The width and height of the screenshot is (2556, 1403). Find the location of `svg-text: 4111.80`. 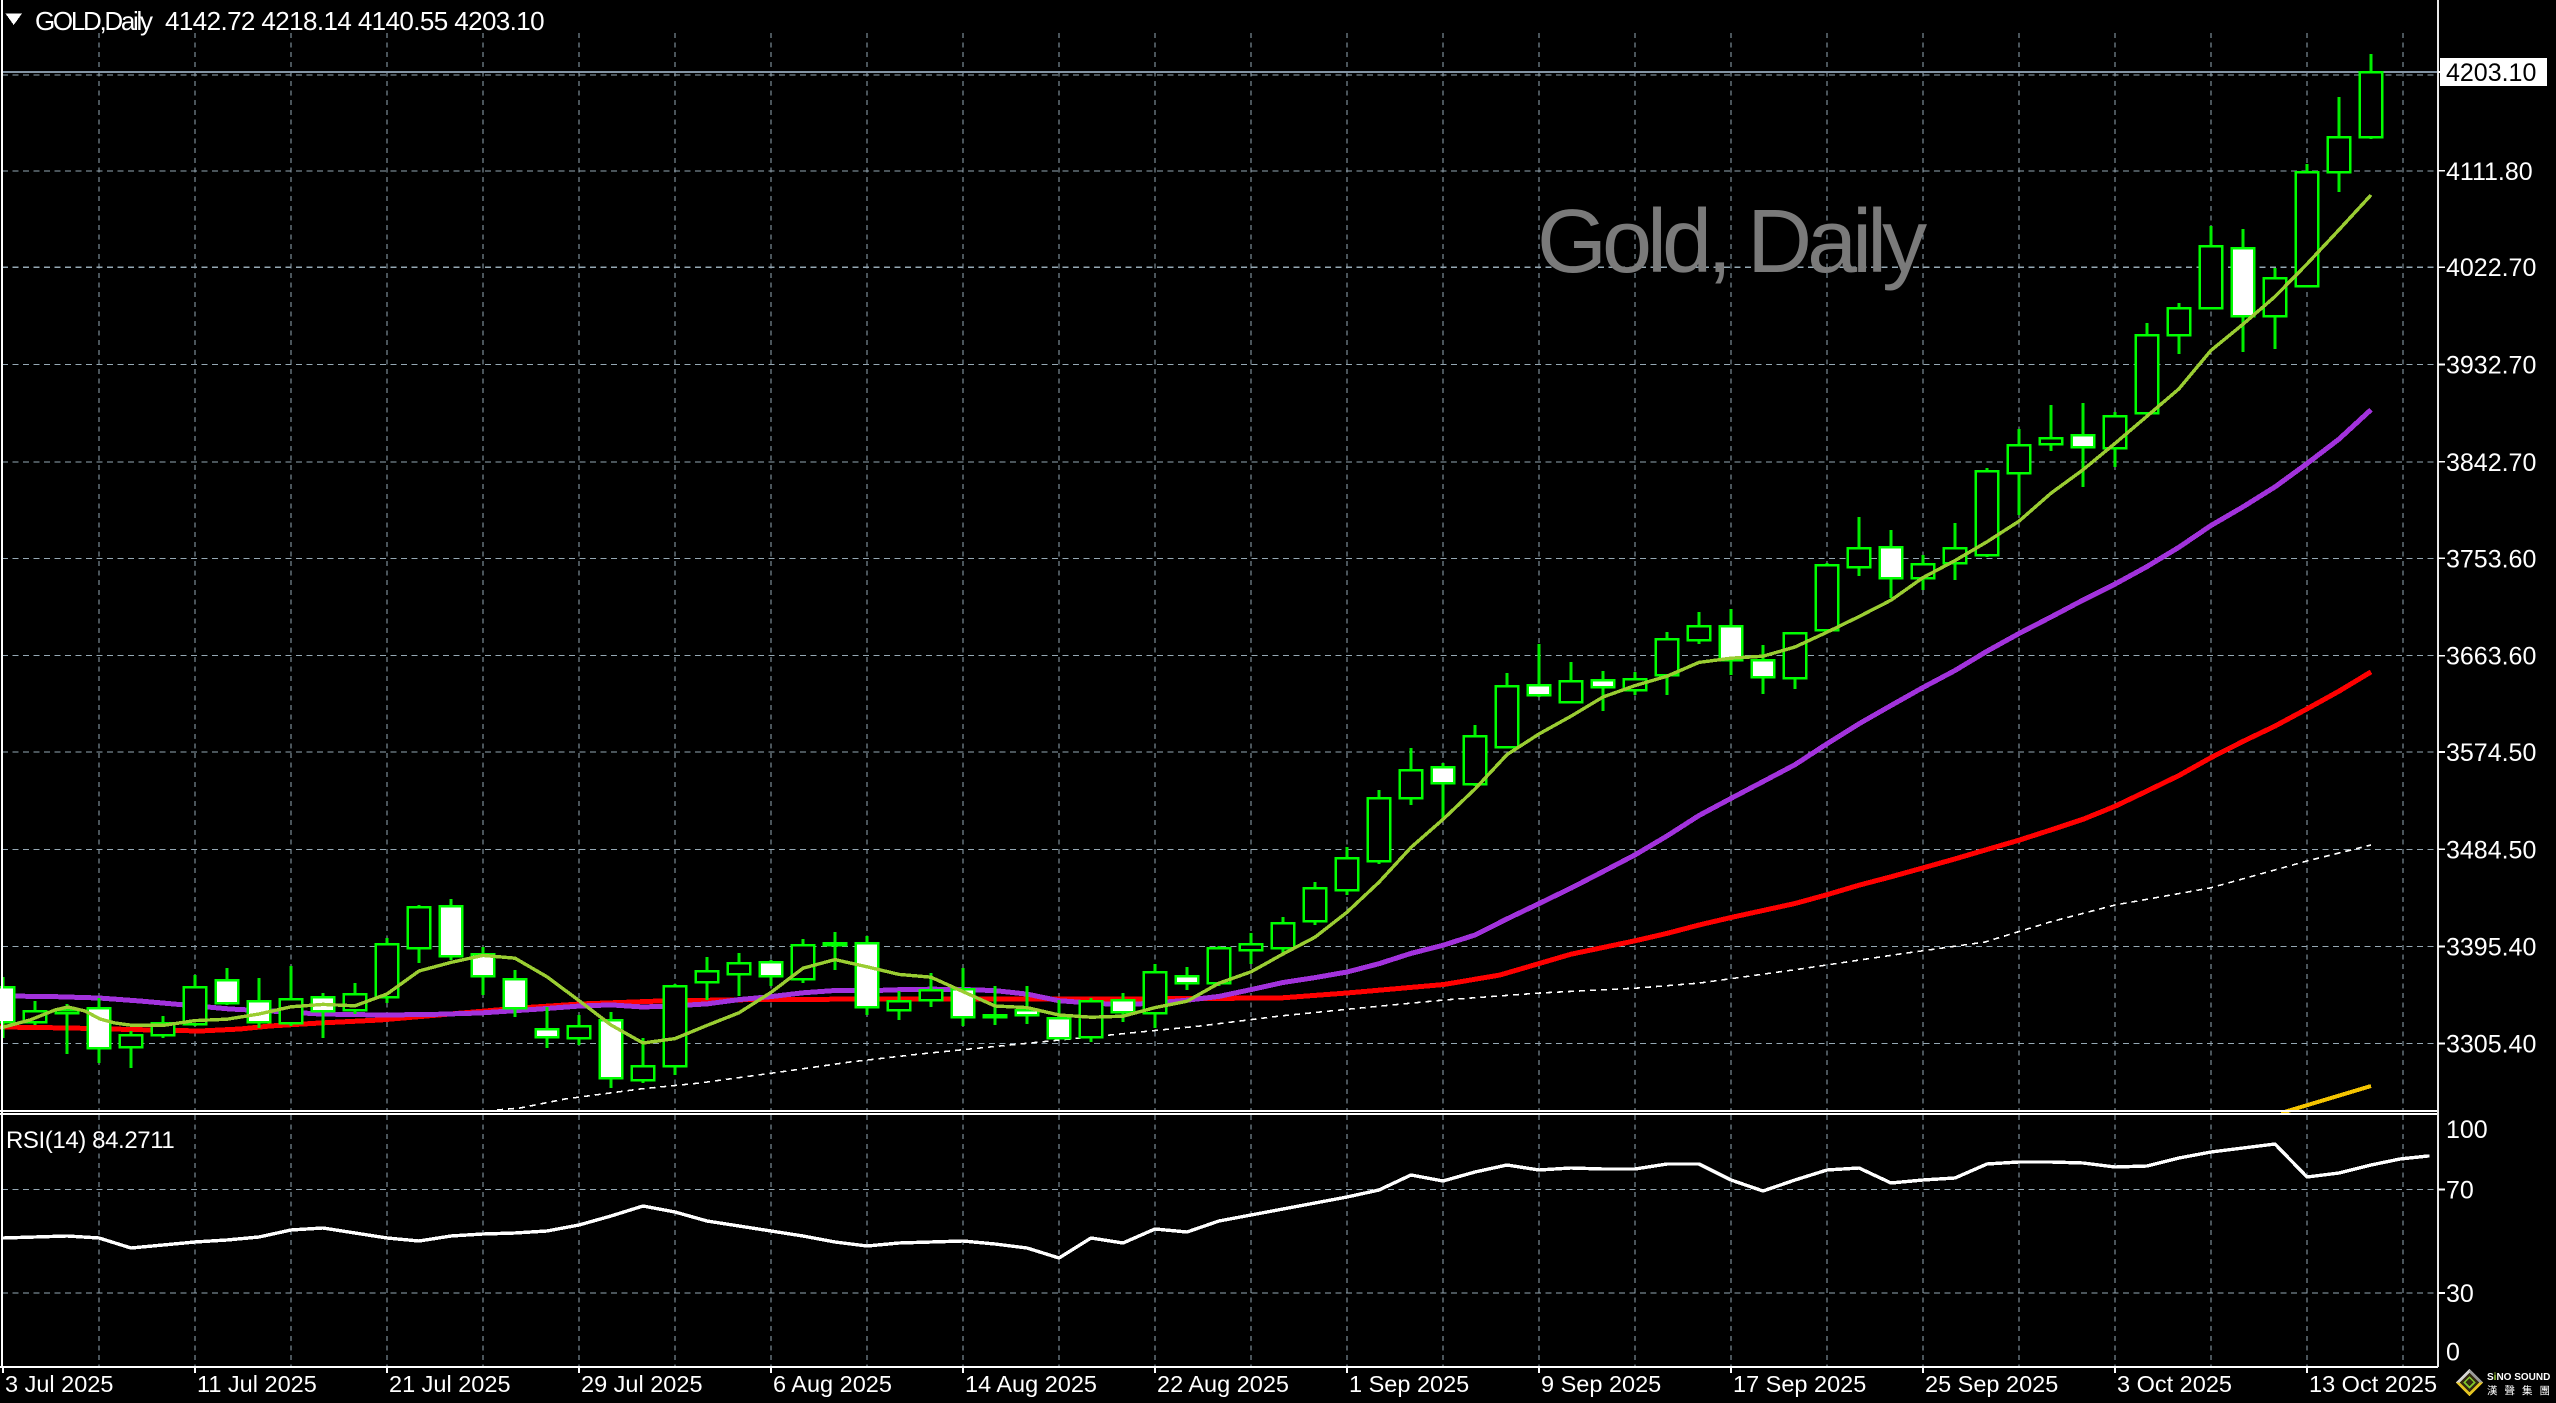

svg-text: 4111.80 is located at coordinates (2489, 172).